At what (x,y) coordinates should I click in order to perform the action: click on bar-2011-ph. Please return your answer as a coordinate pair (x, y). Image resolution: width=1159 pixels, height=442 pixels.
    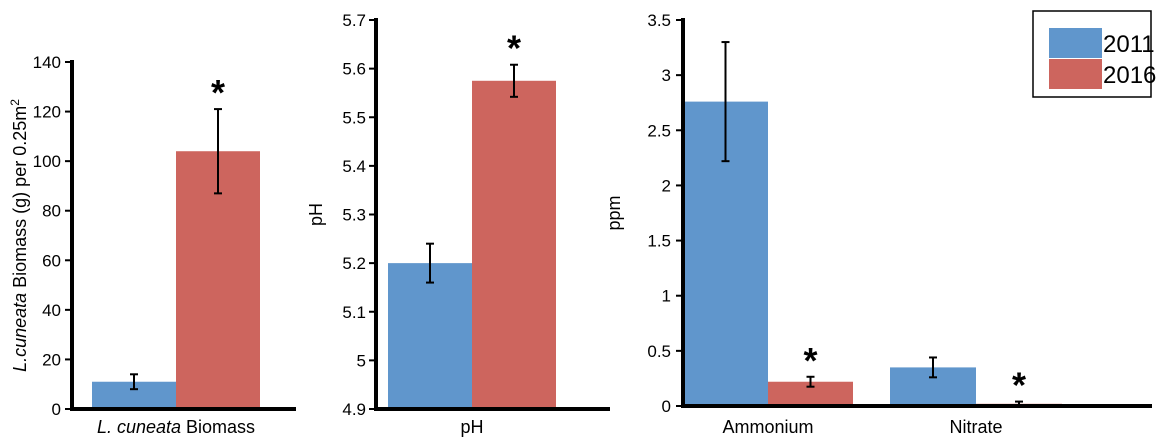
    Looking at the image, I should click on (430, 336).